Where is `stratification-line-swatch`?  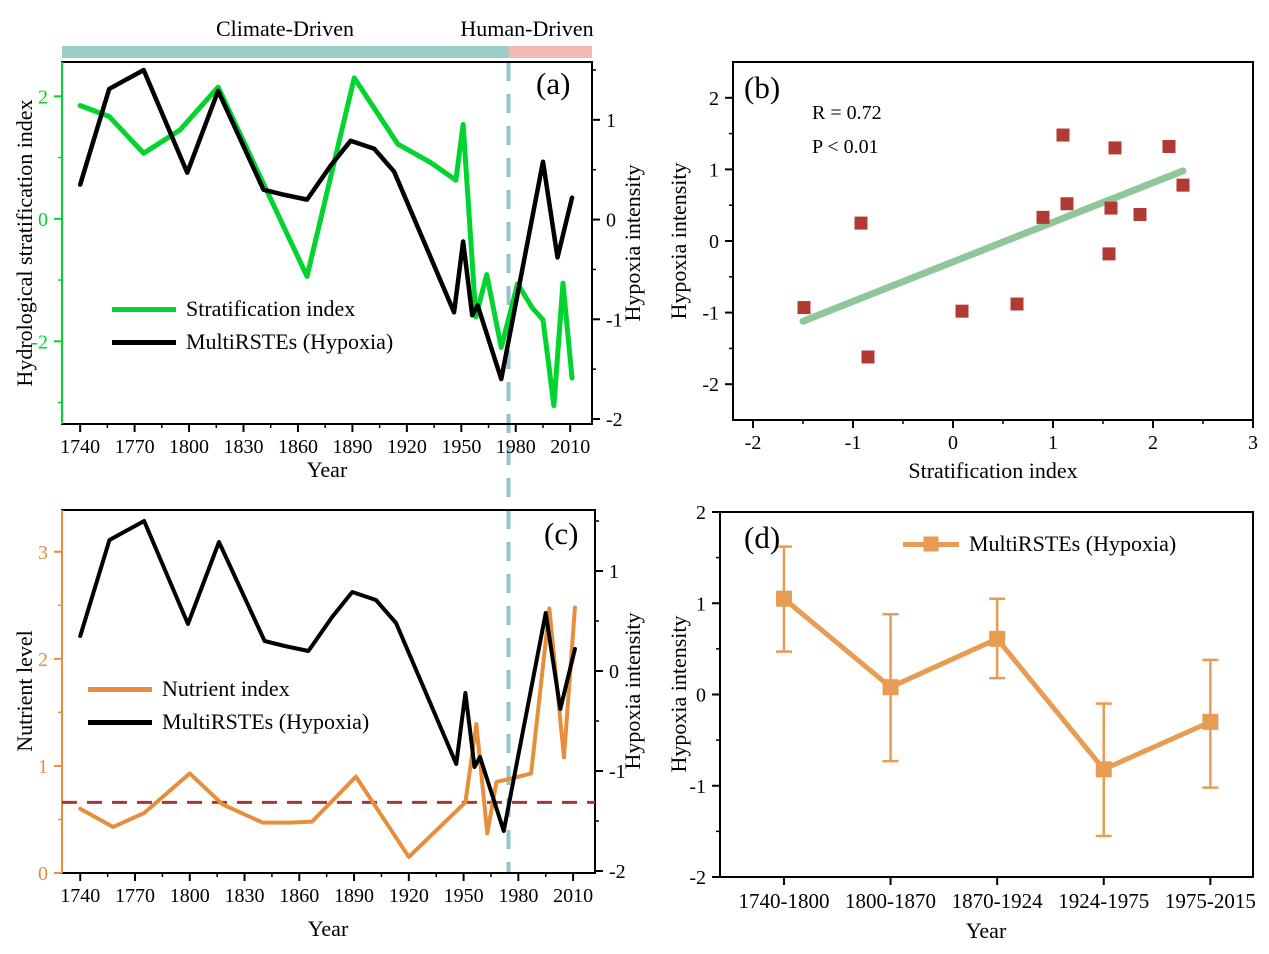
stratification-line-swatch is located at coordinates (144, 309).